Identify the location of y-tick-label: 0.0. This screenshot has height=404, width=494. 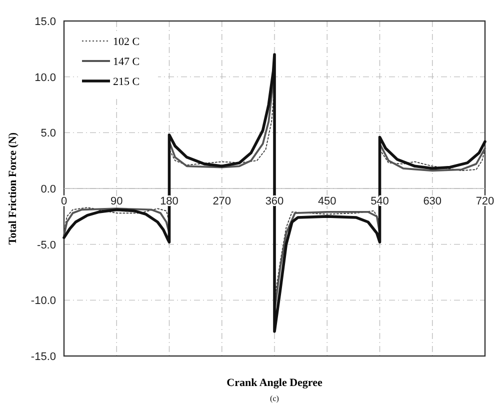
(48, 190).